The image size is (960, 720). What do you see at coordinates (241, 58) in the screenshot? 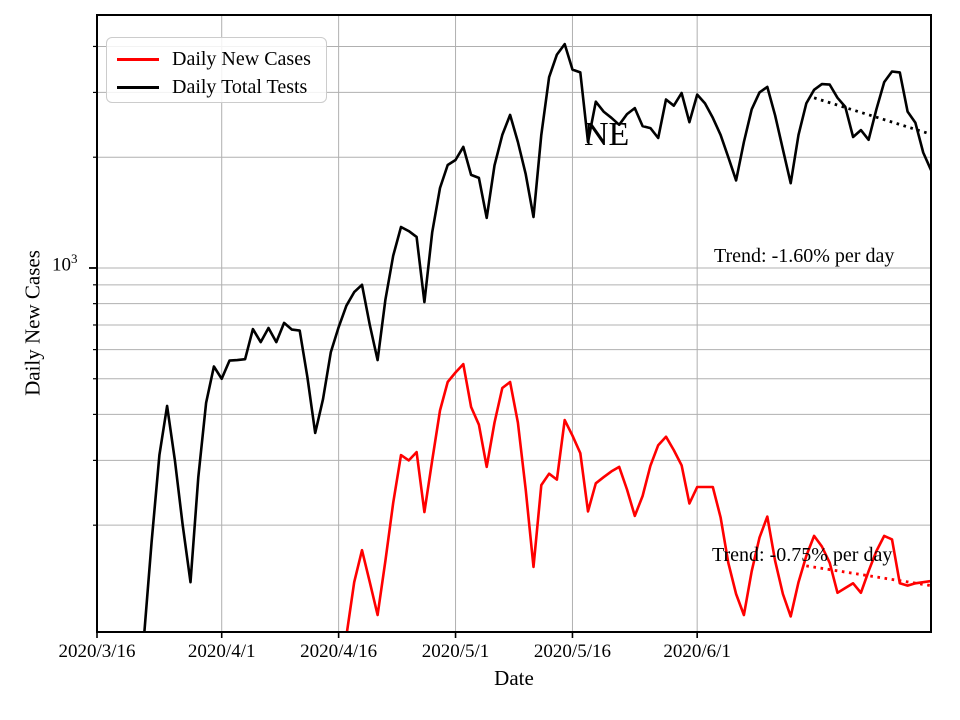
I see `legend-label-cases: Daily New Cases` at bounding box center [241, 58].